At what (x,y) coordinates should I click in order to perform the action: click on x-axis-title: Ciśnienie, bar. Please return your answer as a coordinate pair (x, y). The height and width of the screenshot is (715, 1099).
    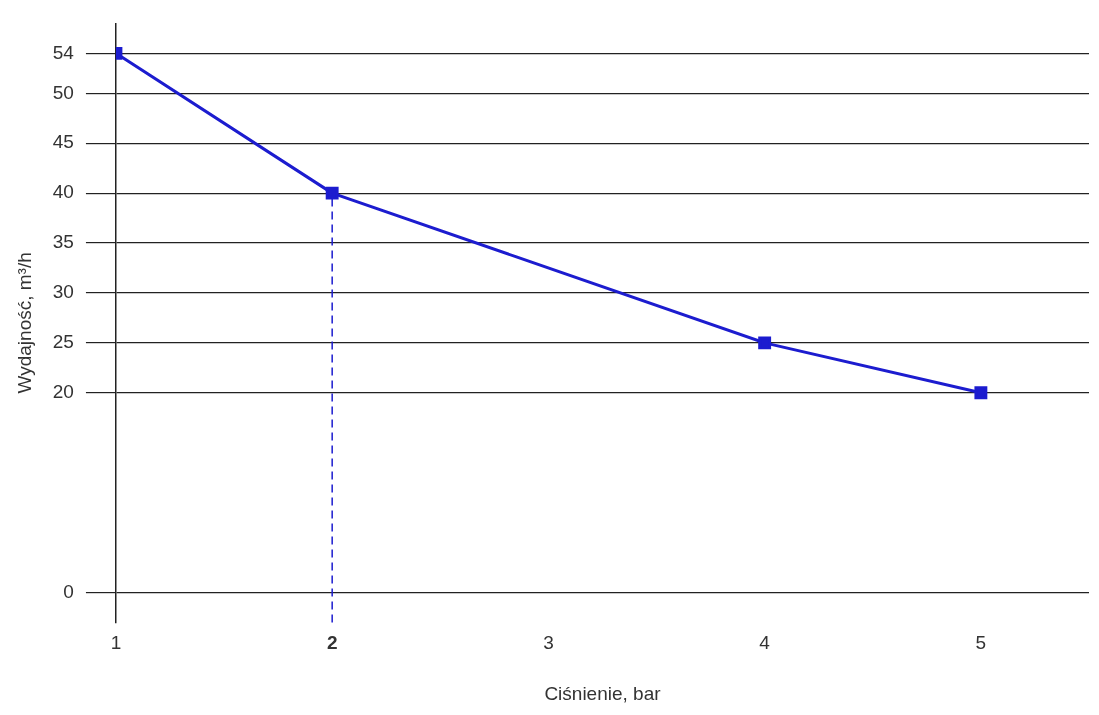
    Looking at the image, I should click on (603, 693).